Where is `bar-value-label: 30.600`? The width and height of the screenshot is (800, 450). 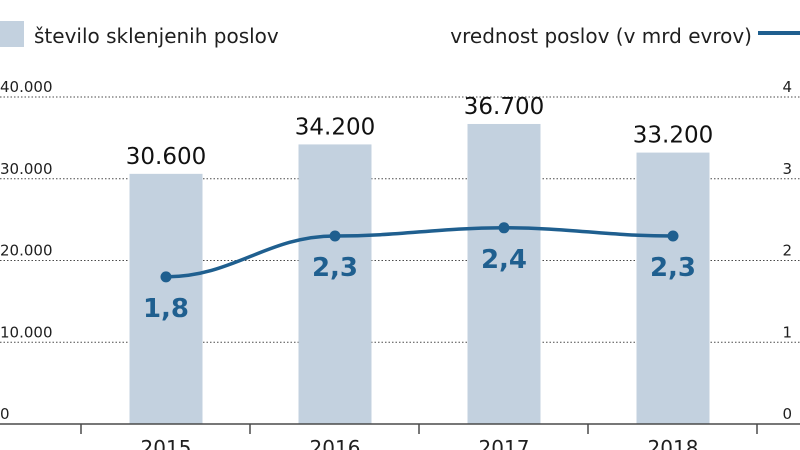 bar-value-label: 30.600 is located at coordinates (166, 157).